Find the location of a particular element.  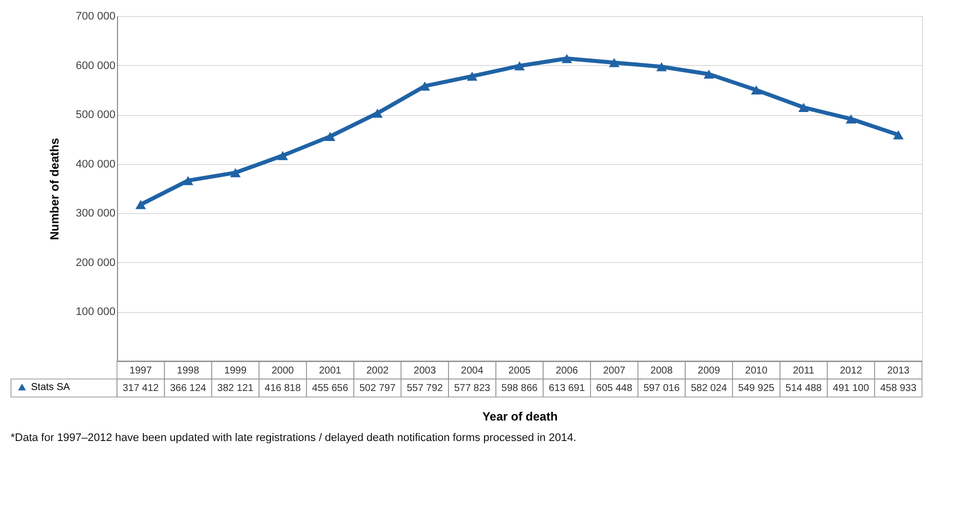

y-tick-label: 400 000 is located at coordinates (96, 164).